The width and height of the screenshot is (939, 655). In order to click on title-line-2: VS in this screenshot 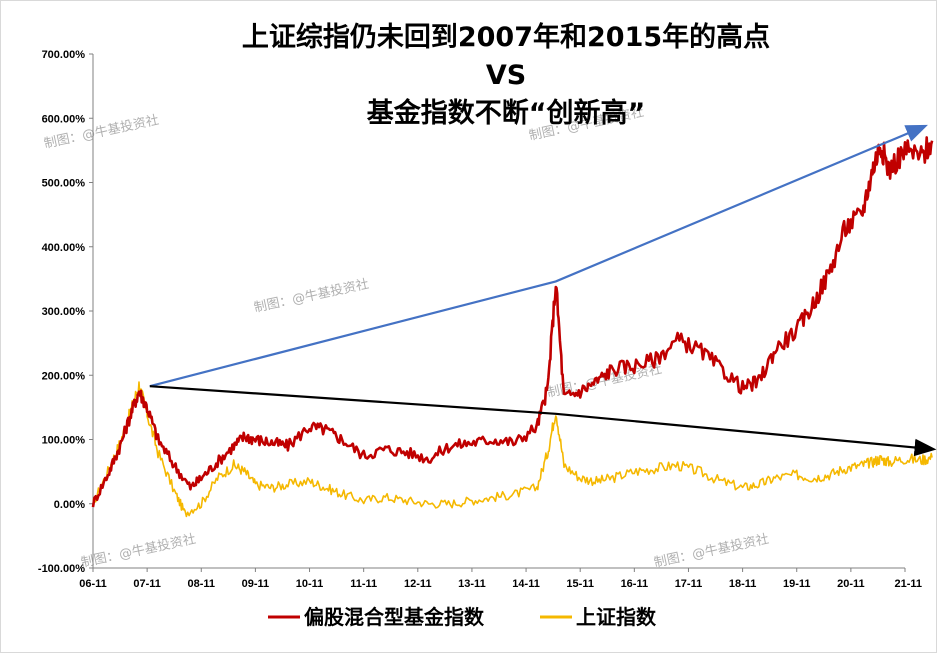, I will do `click(506, 75)`.